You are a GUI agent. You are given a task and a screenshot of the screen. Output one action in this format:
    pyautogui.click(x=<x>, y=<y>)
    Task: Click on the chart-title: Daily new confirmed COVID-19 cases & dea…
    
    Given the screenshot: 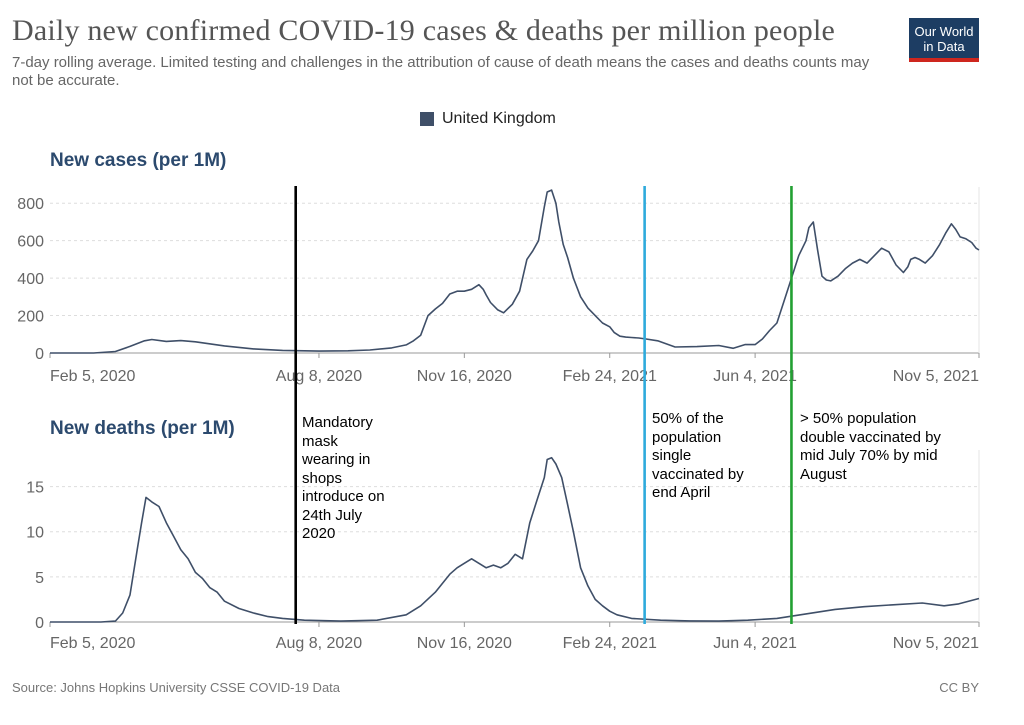 What is the action you would take?
    pyautogui.click(x=424, y=30)
    